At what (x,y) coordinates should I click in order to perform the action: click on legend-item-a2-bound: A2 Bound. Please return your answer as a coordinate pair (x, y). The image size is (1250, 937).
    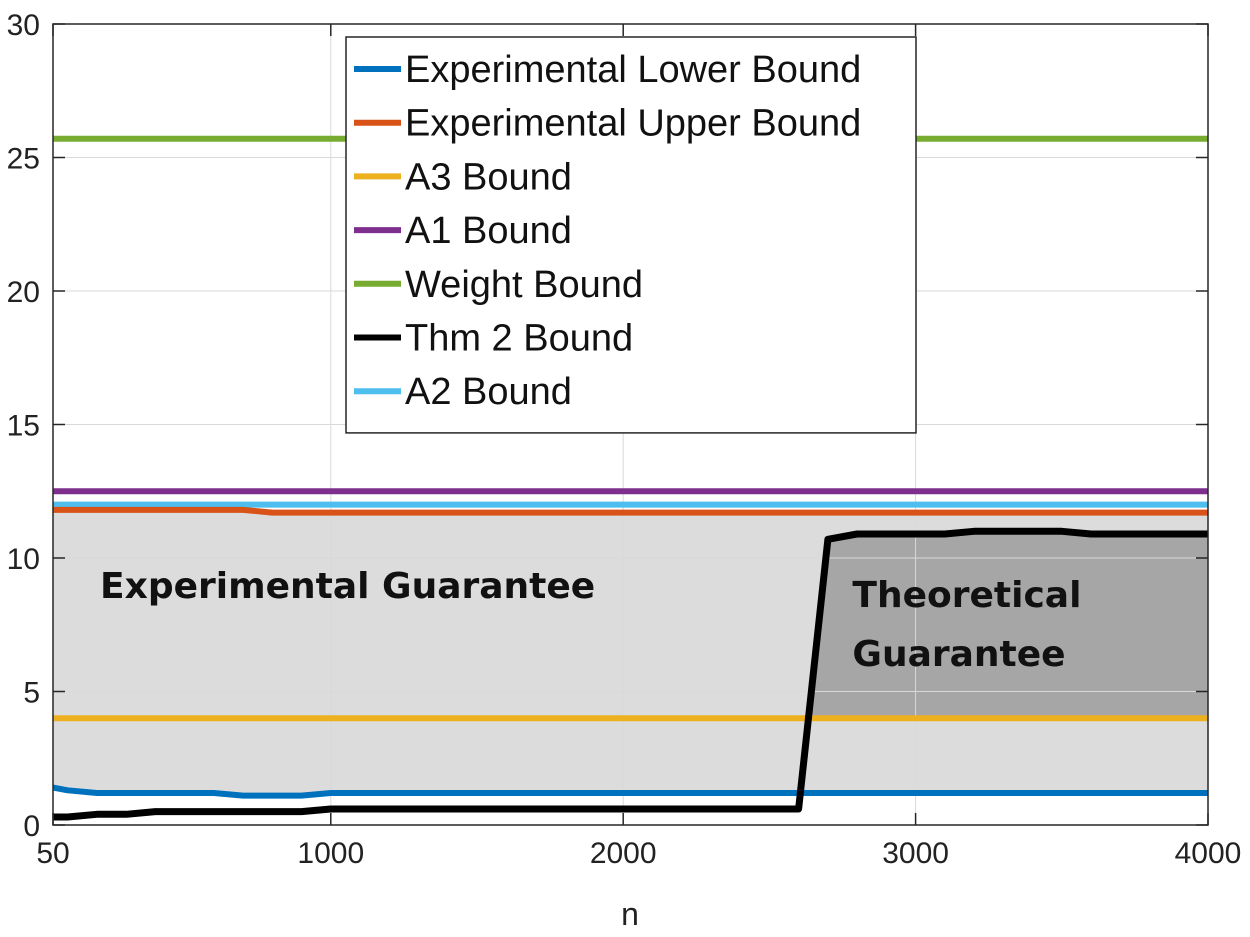
    Looking at the image, I should click on (463, 392).